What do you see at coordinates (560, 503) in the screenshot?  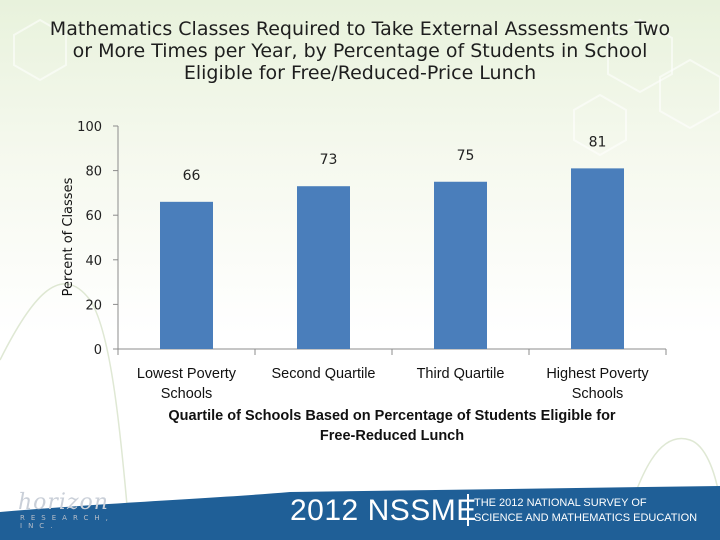 I see `footer-subtitle-line-1: THE 2012 NATIONAL SURVEY OF` at bounding box center [560, 503].